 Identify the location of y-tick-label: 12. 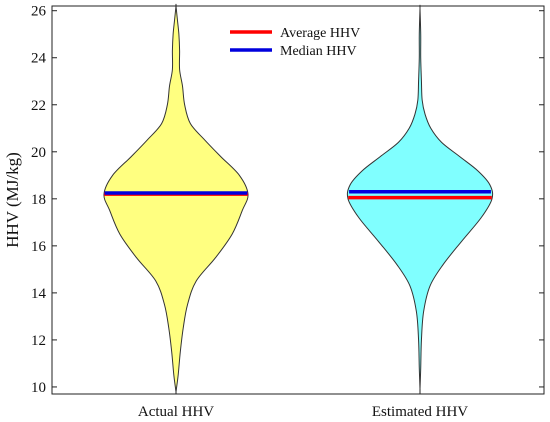
(38, 341).